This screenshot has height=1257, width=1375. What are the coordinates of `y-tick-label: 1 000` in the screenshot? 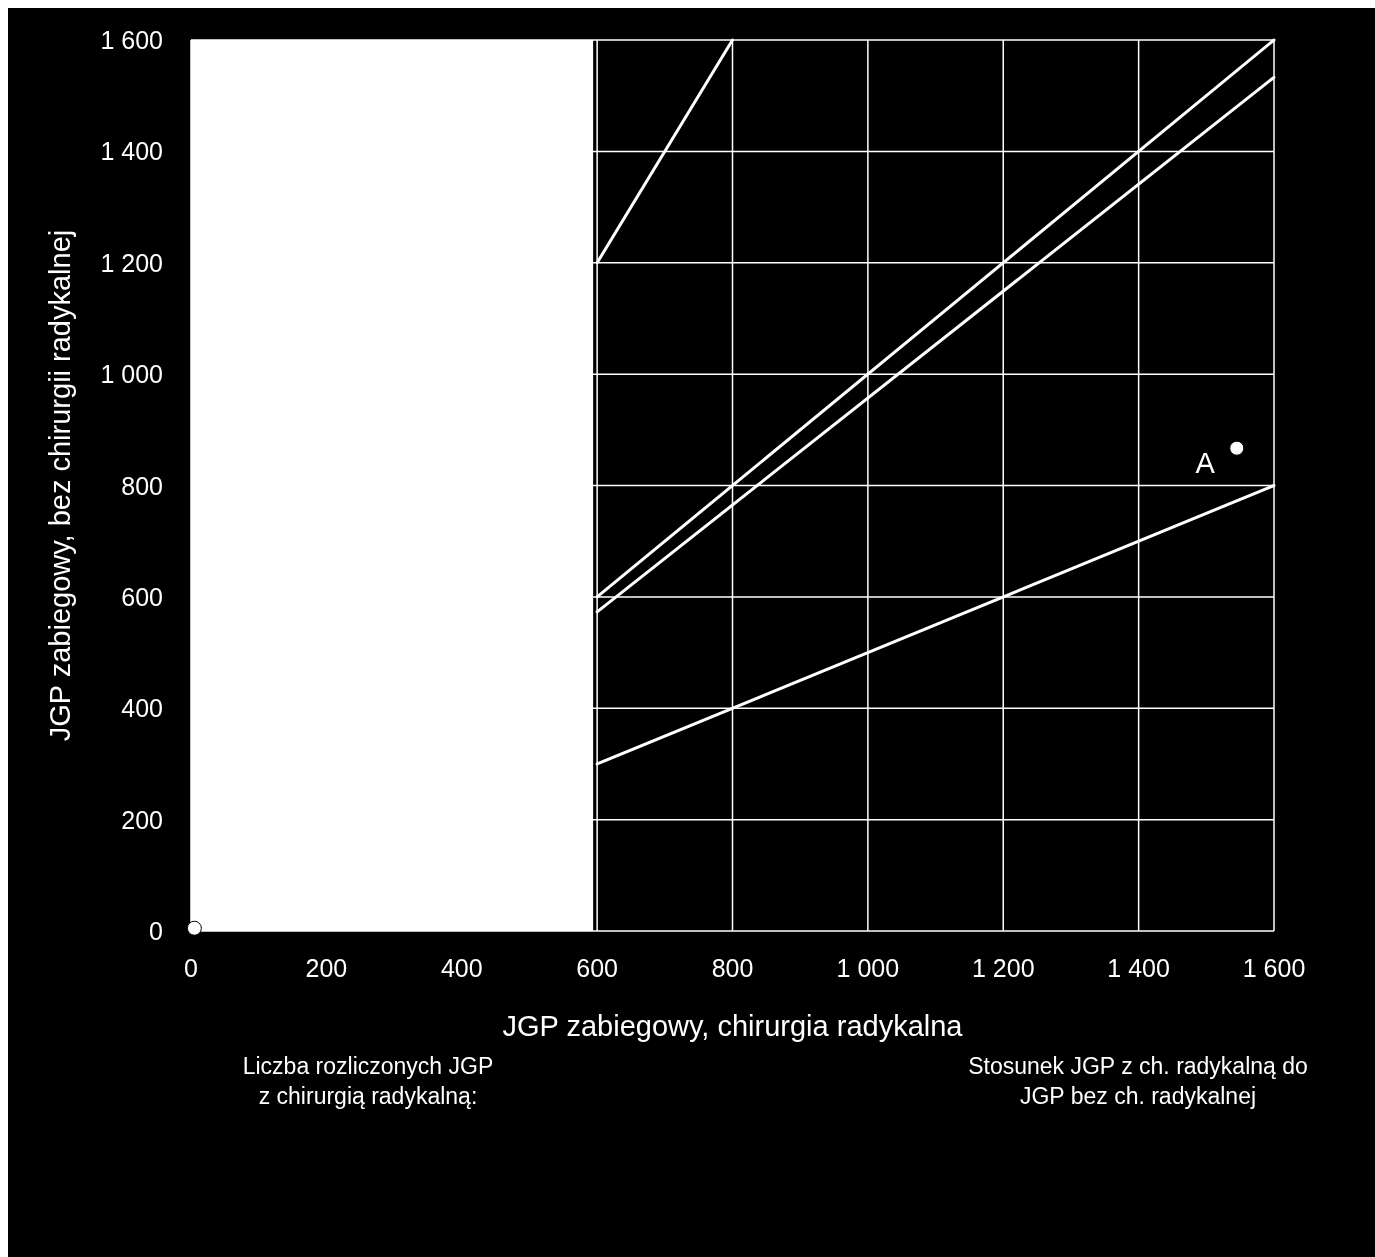 It's located at (131, 374).